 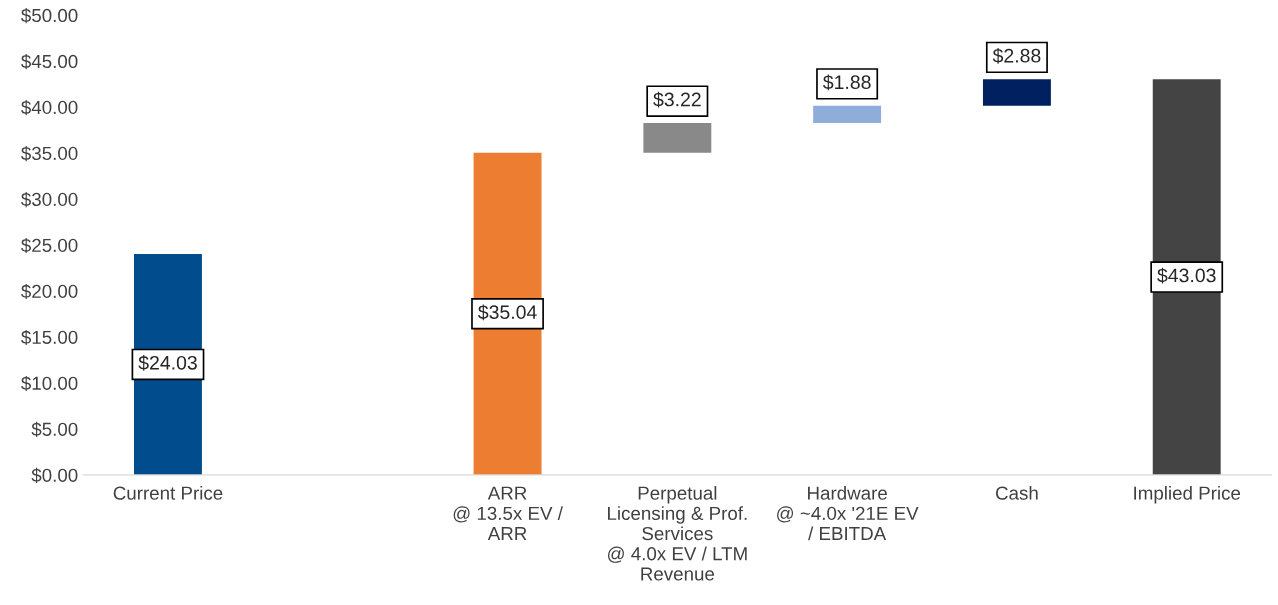 What do you see at coordinates (1186, 275) in the screenshot?
I see `data-label: $43.03` at bounding box center [1186, 275].